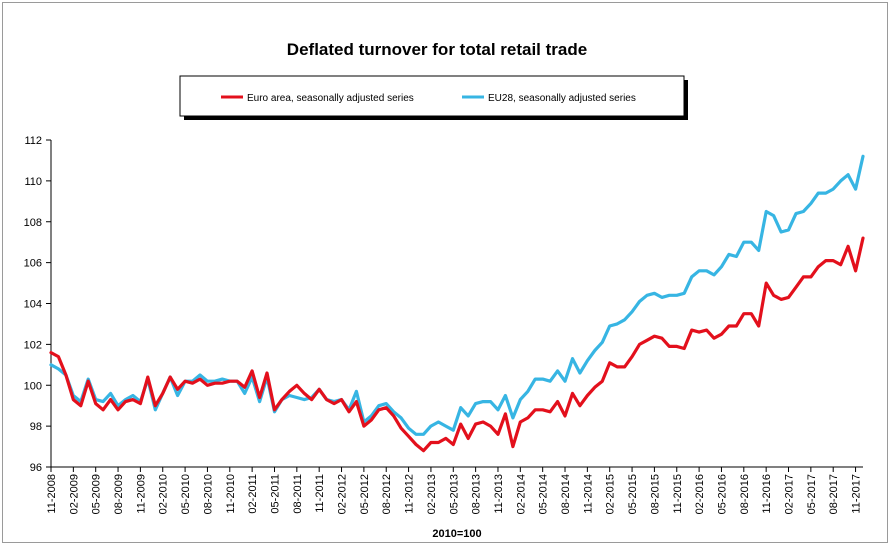 The image size is (892, 547). I want to click on y-axis: 96 98 100 102 104 106 108 110 112, so click(38, 304).